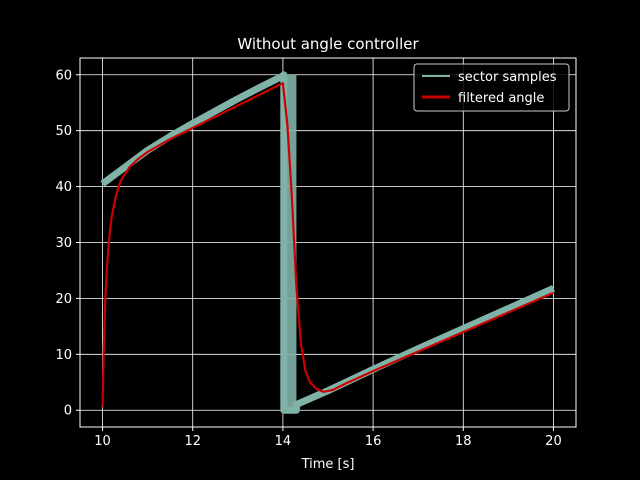 The image size is (640, 480). What do you see at coordinates (63, 131) in the screenshot?
I see `y-tick-label: 50` at bounding box center [63, 131].